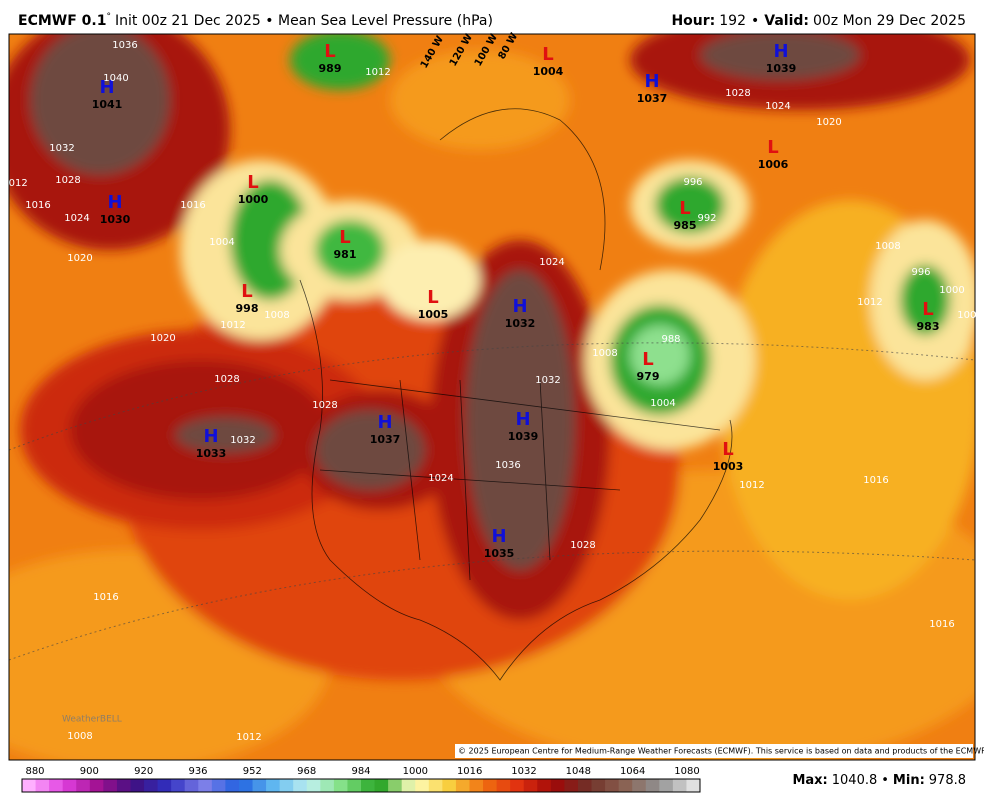  I want to click on center-value: 1000, so click(253, 199).